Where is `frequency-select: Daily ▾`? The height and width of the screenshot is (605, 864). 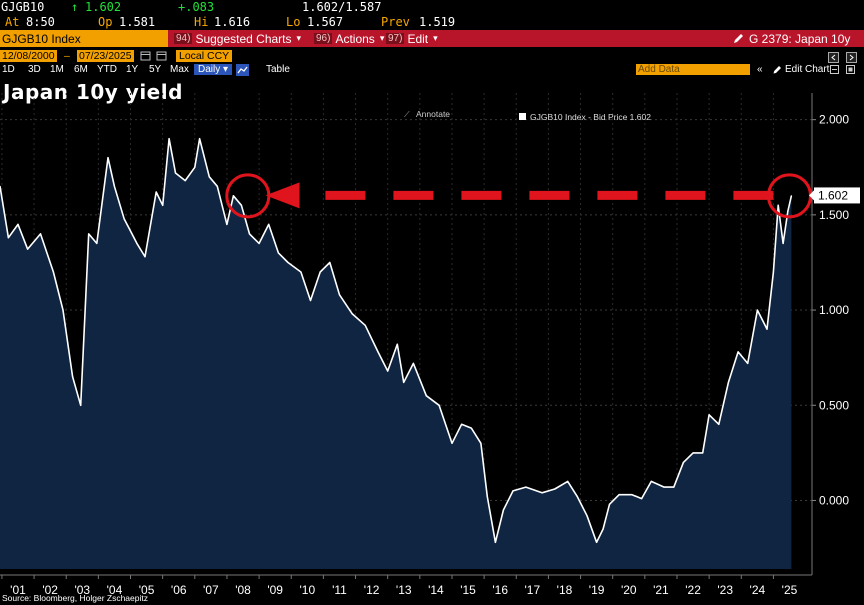
frequency-select: Daily ▾ is located at coordinates (213, 69).